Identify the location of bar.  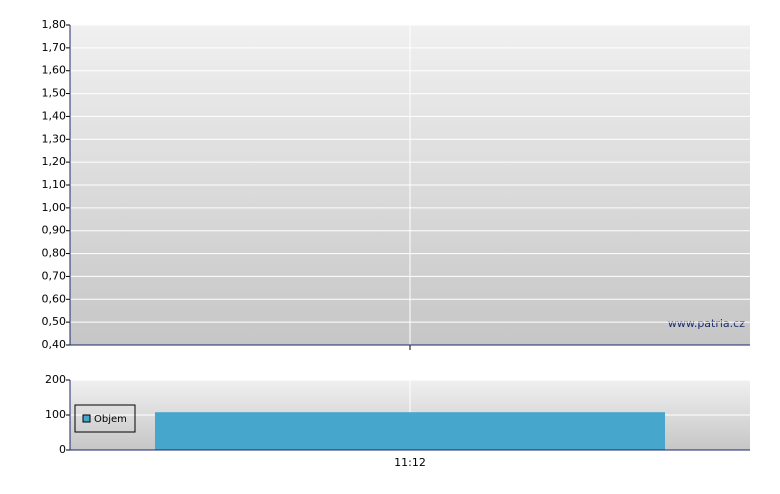
(410, 431).